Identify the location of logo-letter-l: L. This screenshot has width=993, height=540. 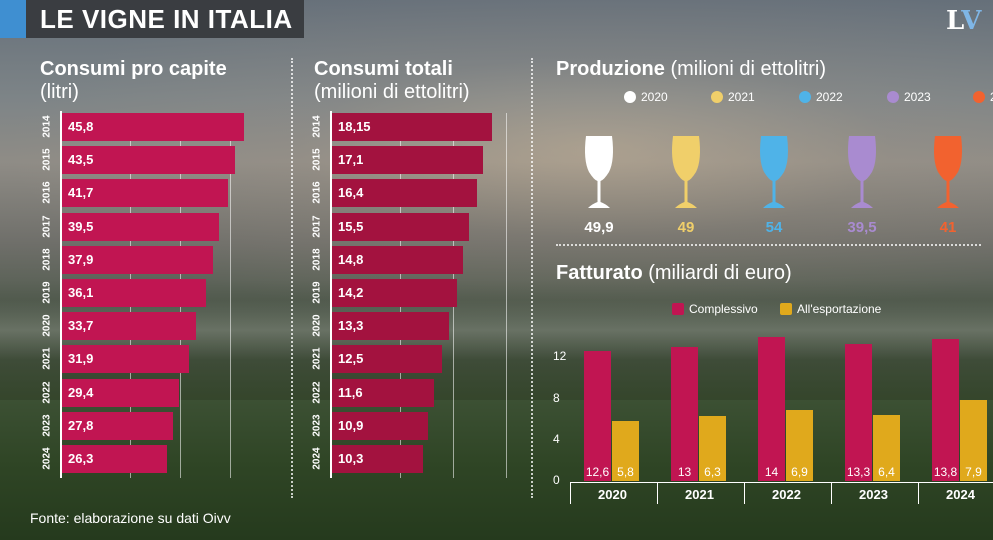
(954, 21).